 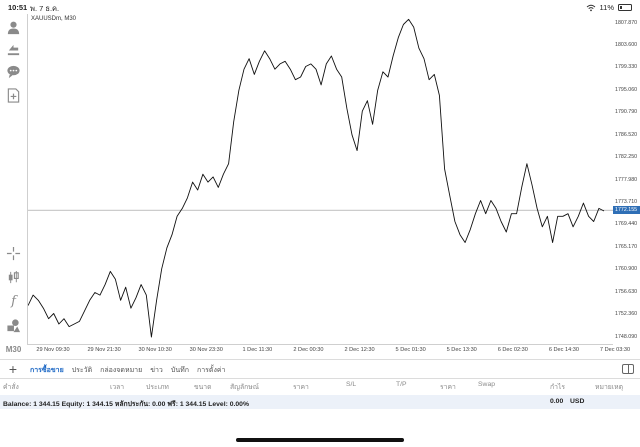 What do you see at coordinates (245, 387) in the screenshot?
I see `column-symbol: สัญลักษณ์` at bounding box center [245, 387].